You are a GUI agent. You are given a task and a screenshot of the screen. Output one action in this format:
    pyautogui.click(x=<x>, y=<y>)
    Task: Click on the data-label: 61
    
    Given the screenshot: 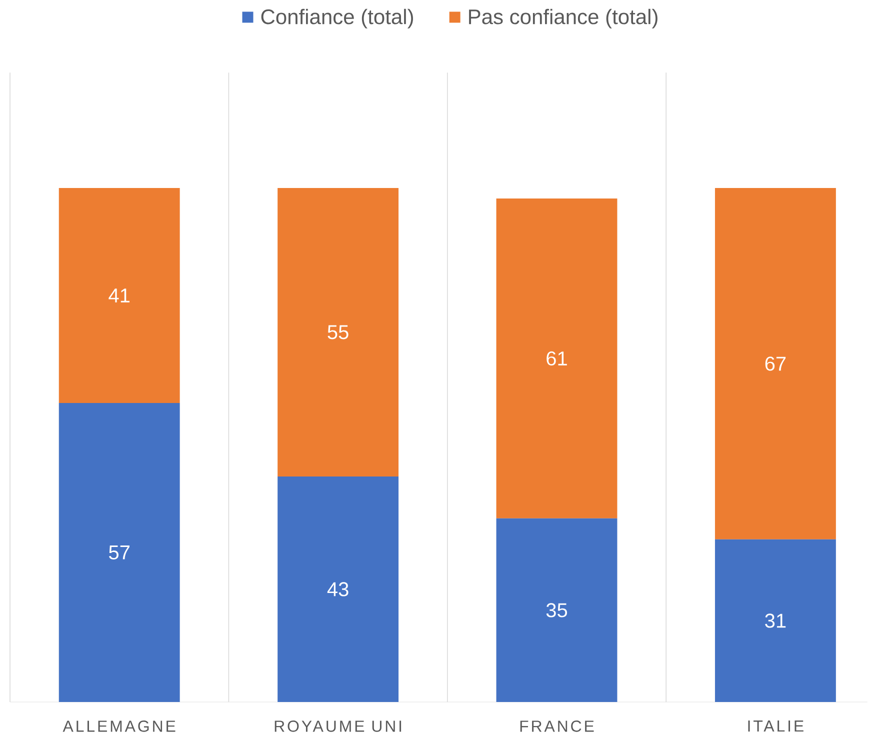 What is the action you would take?
    pyautogui.click(x=556, y=358)
    